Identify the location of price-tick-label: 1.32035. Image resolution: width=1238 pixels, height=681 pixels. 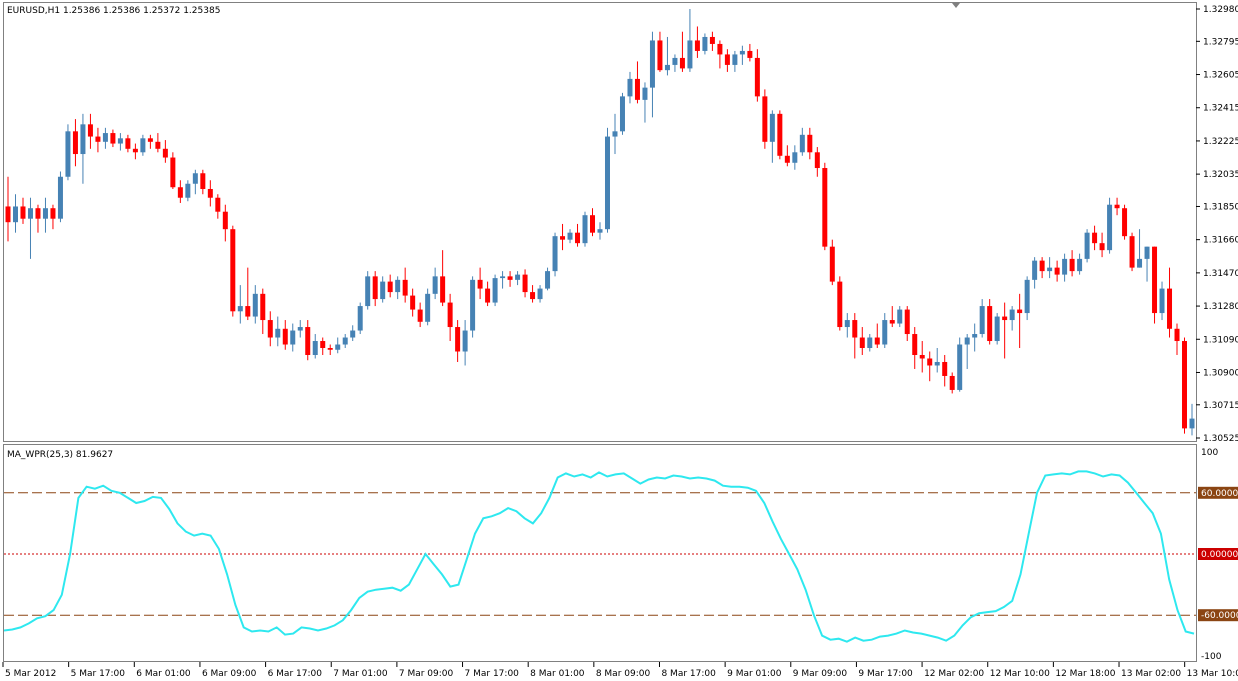
(1220, 175).